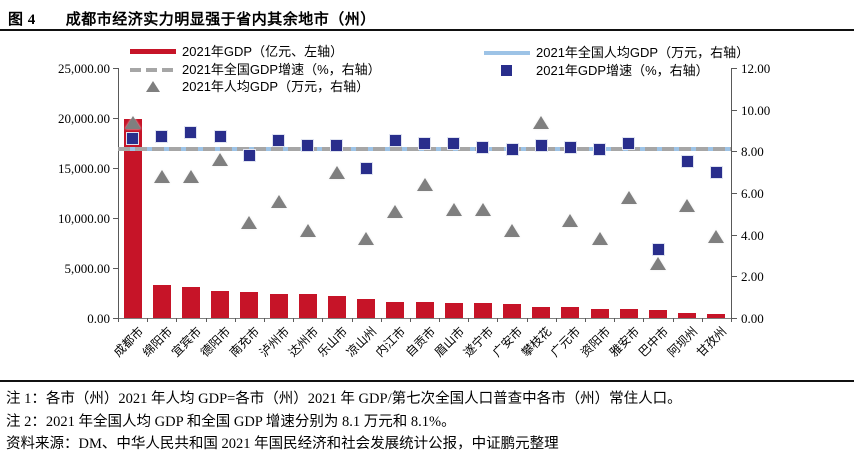 The image size is (854, 463). I want to click on figure-title-text: 成都市经济实力明显强于省内其余地市（州）, so click(220, 20).